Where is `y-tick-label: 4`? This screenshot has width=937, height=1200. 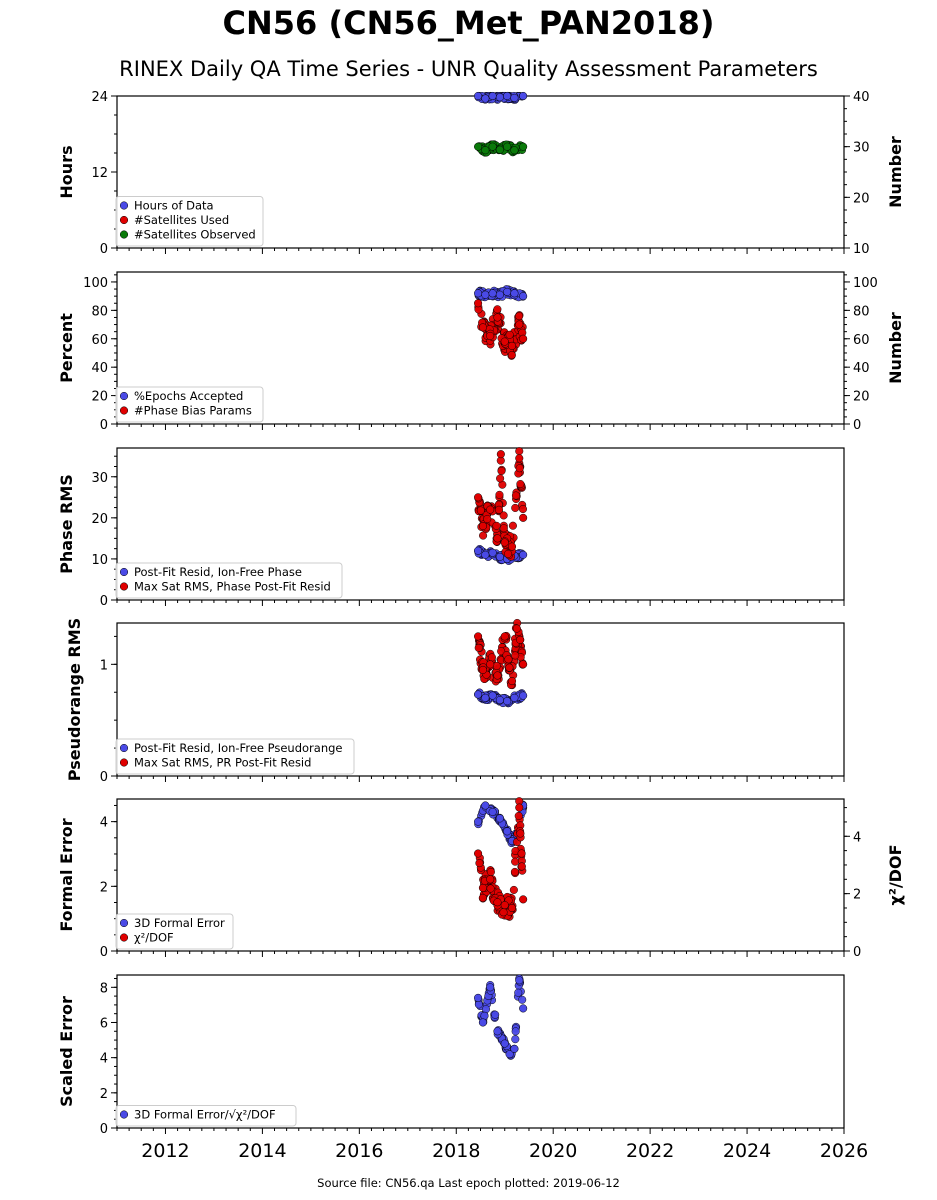 y-tick-label: 4 is located at coordinates (104, 823).